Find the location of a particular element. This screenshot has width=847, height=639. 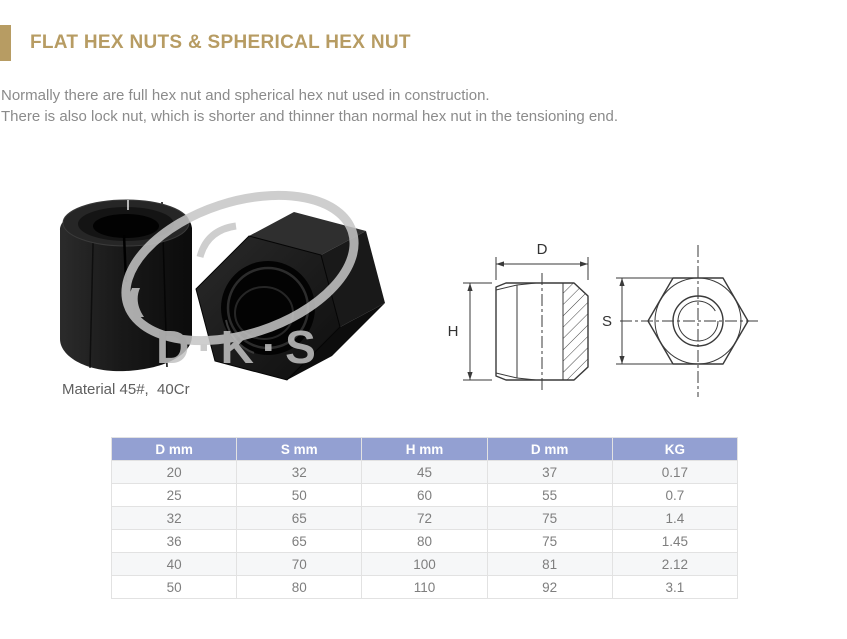

title-accent-bar is located at coordinates (5, 43).